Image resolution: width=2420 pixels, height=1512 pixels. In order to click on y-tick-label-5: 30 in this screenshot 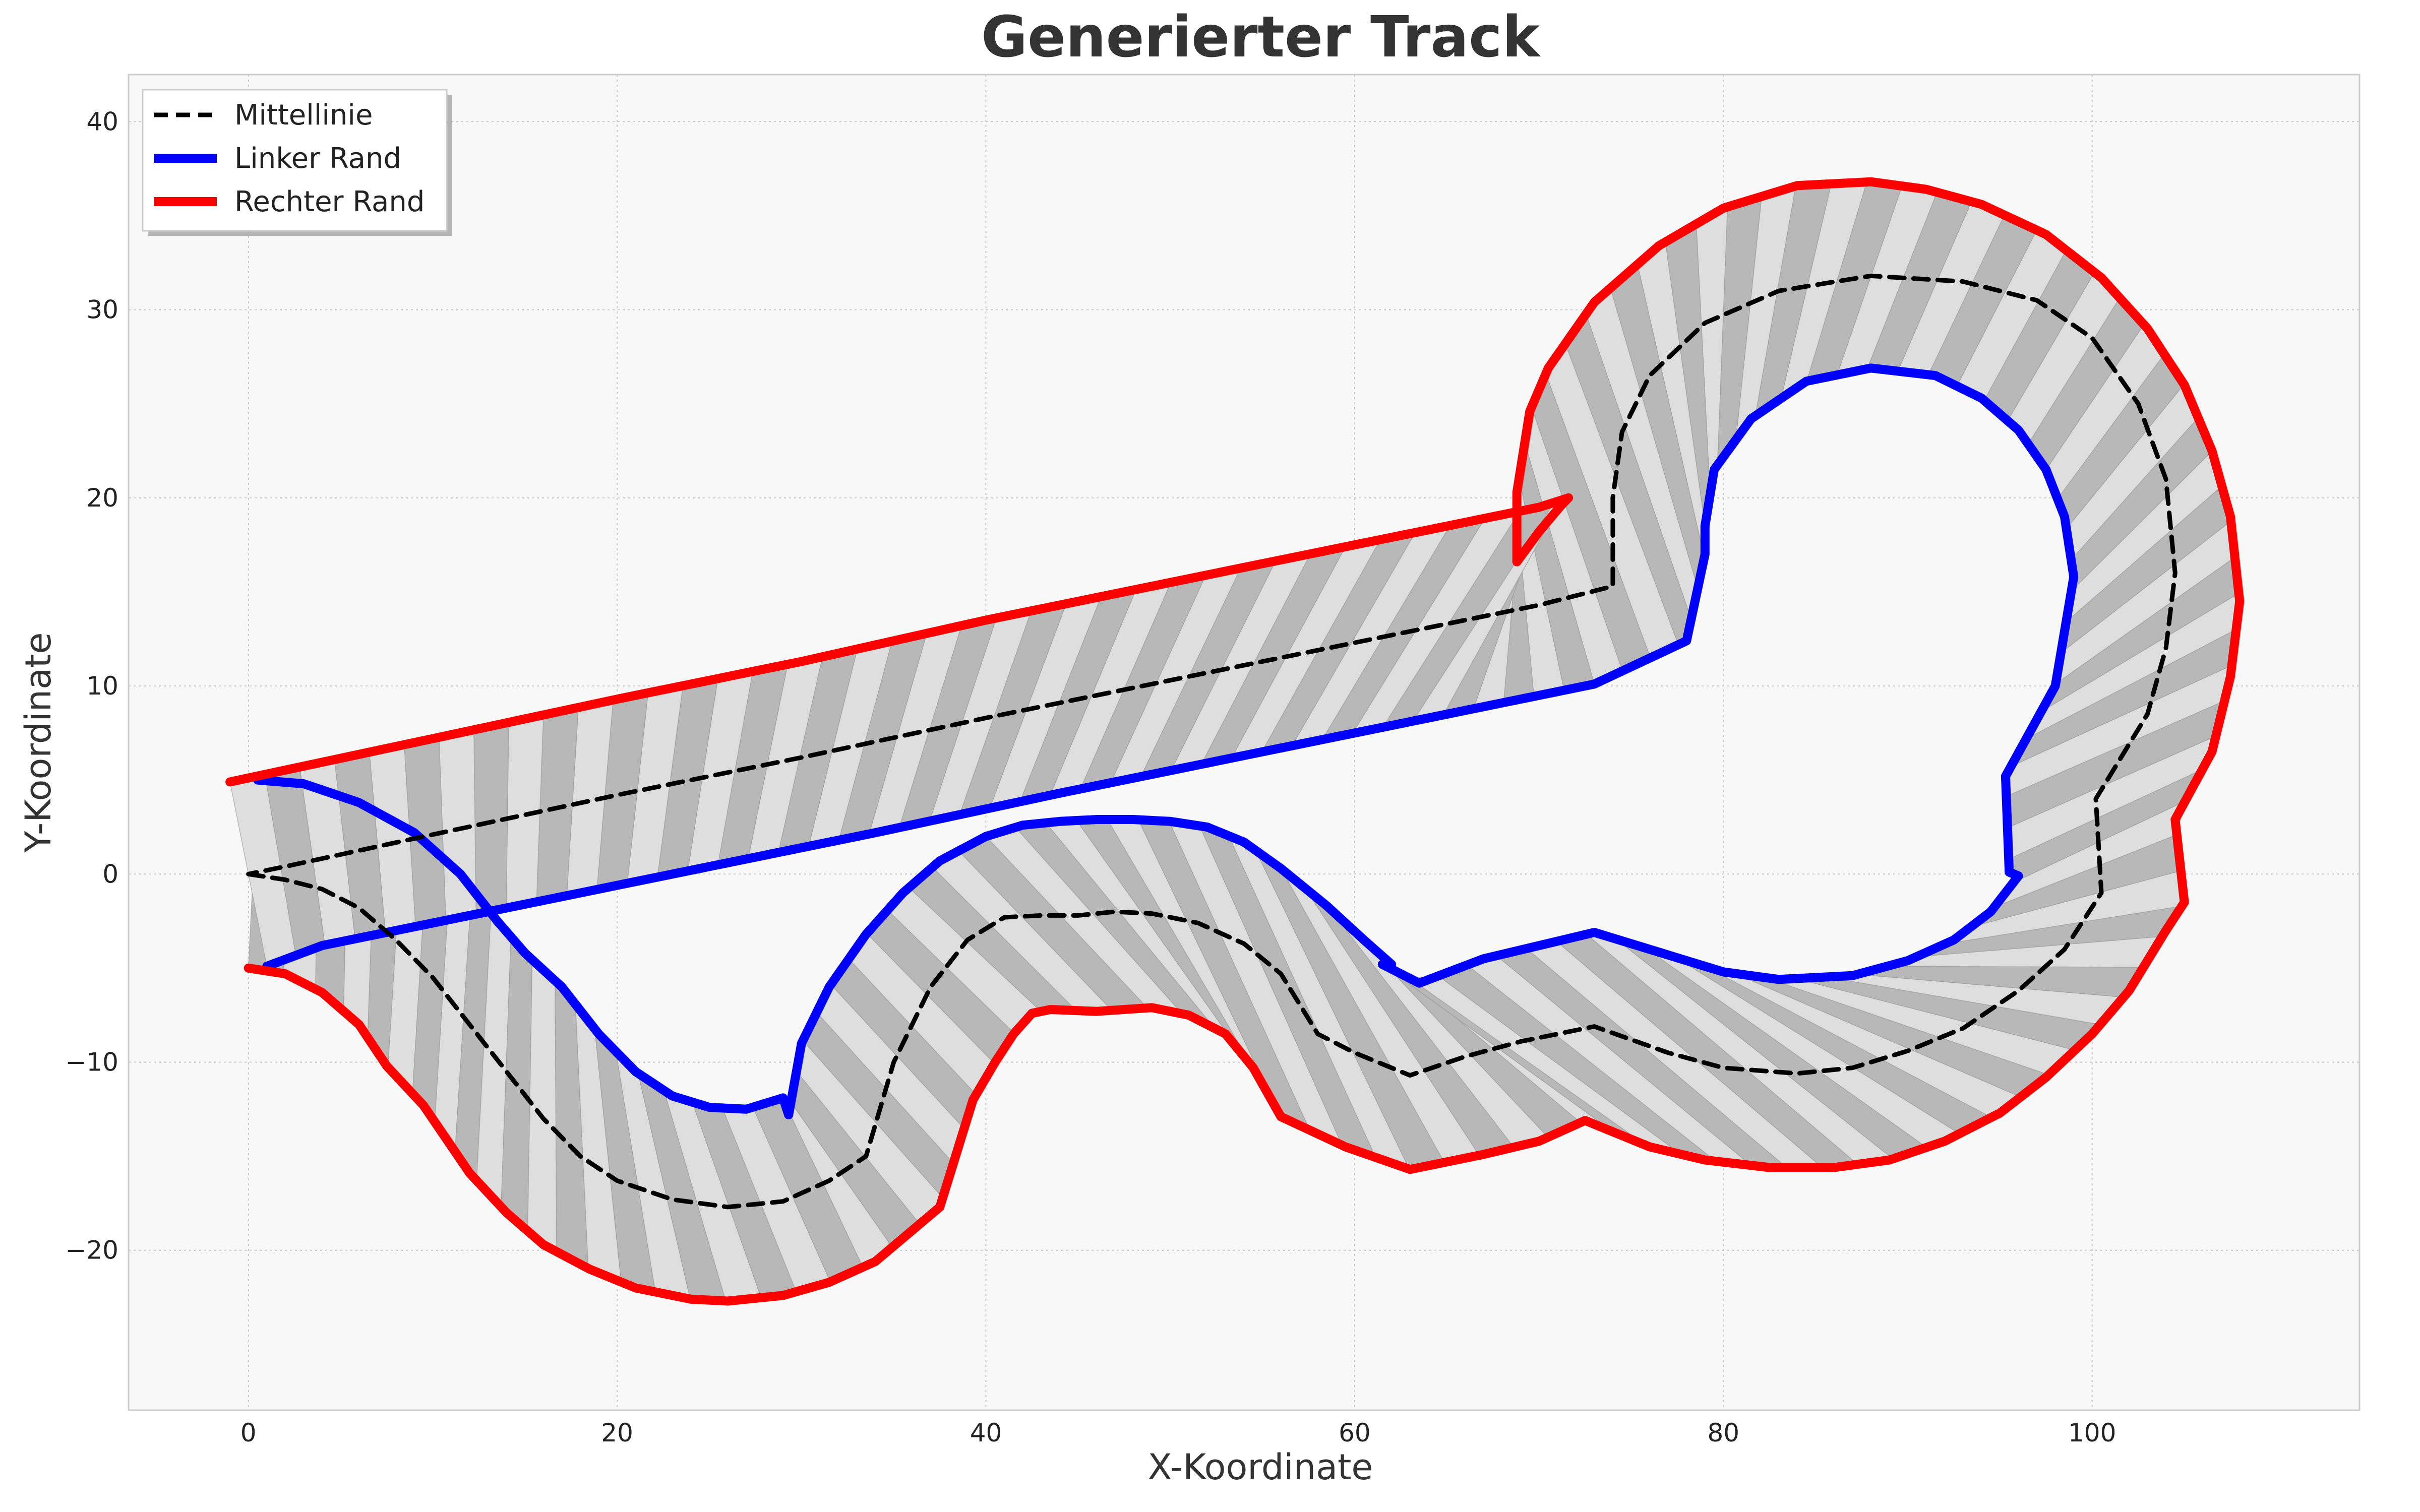, I will do `click(102, 310)`.